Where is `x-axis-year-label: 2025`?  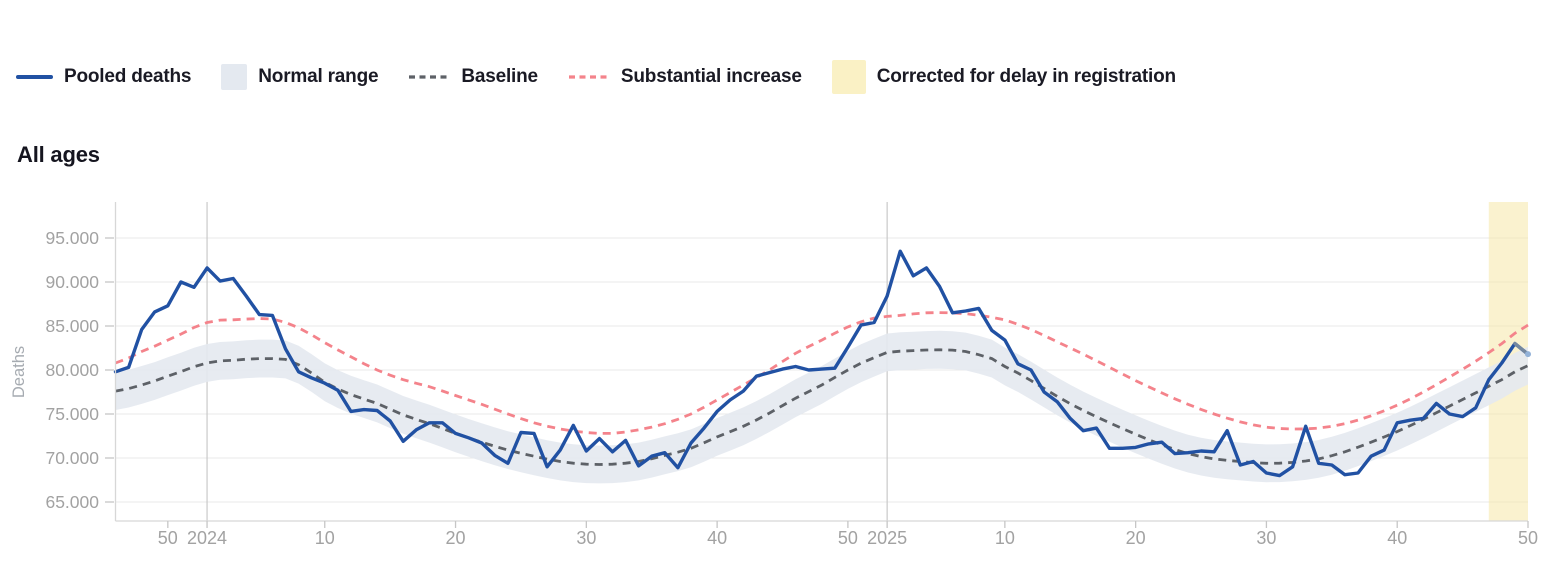 x-axis-year-label: 2025 is located at coordinates (887, 538).